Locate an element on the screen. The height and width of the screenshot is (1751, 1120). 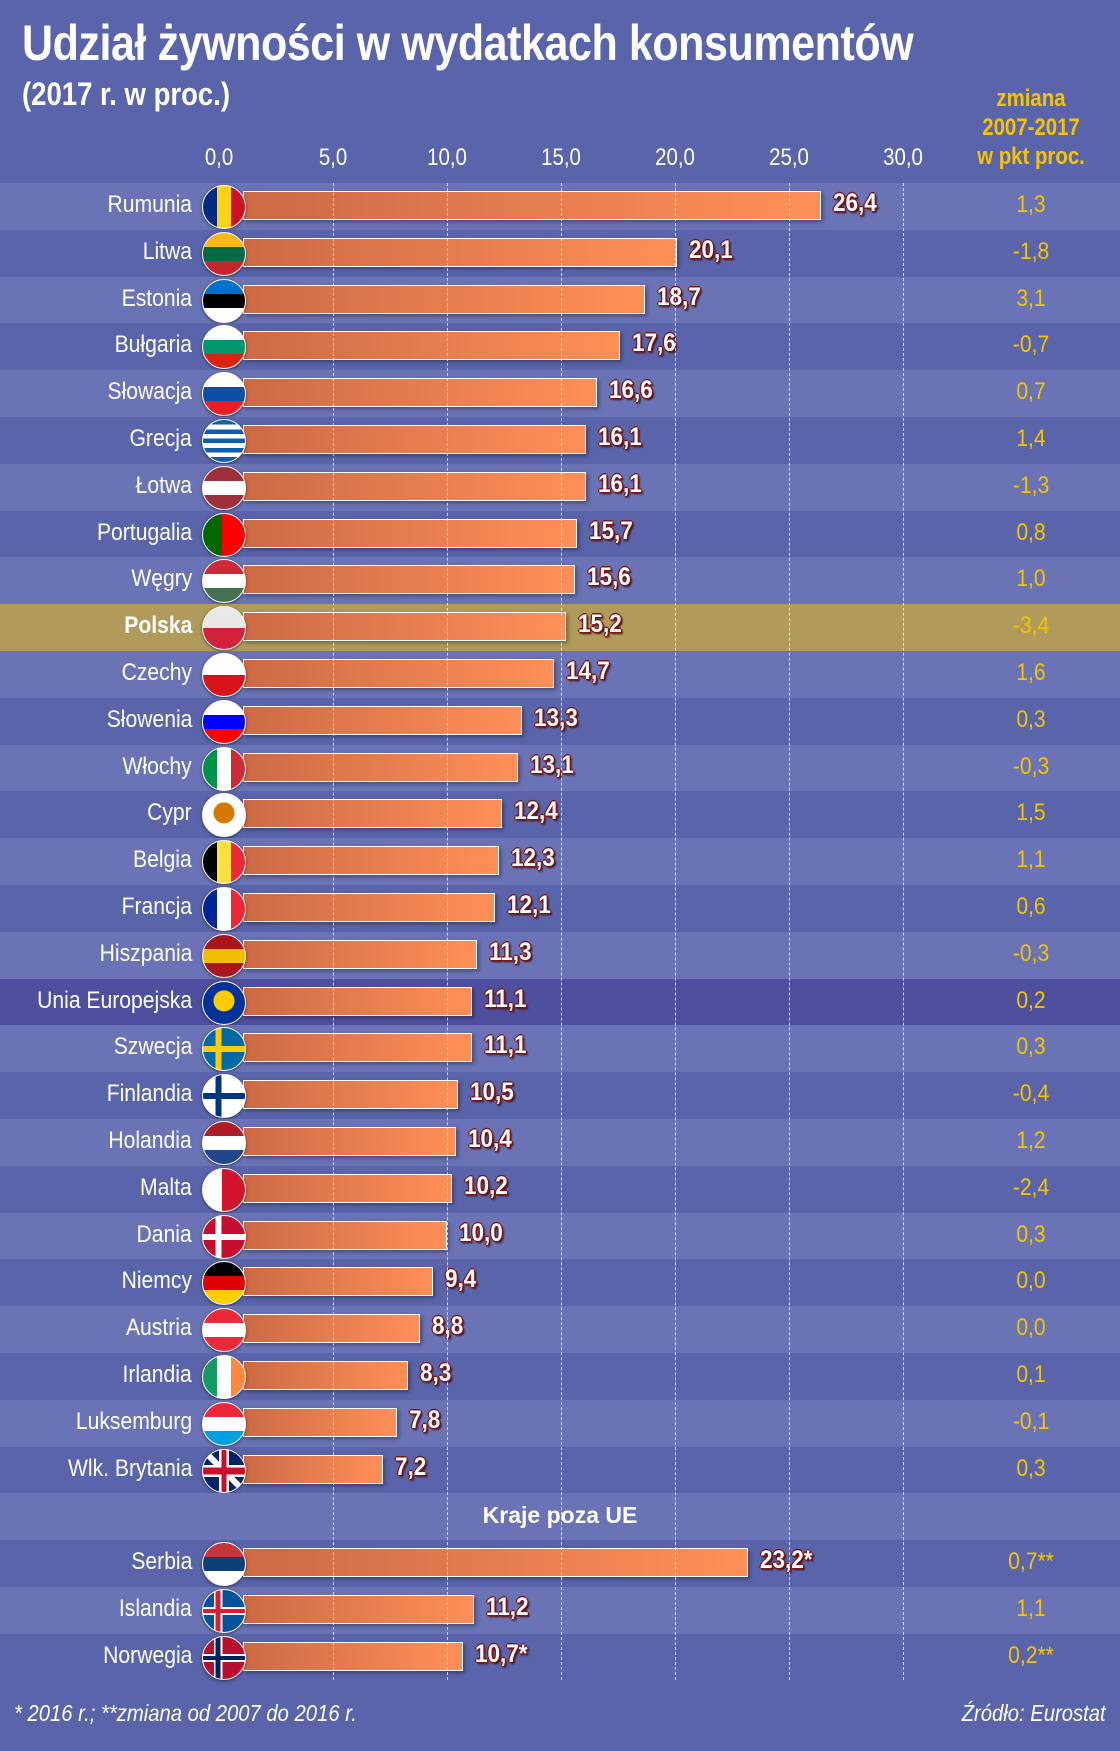
source-note: Źródło: Eurostat is located at coordinates (1033, 1713).